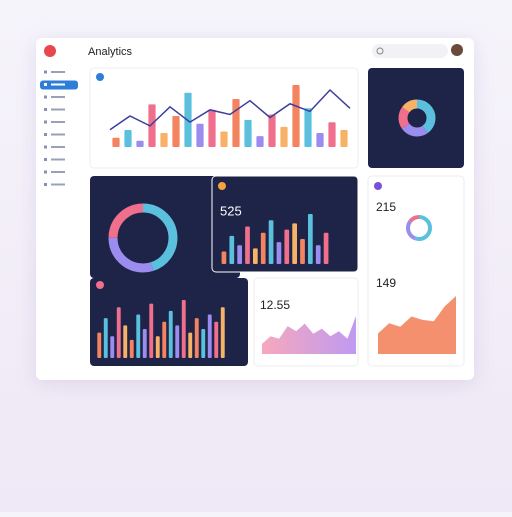 The height and width of the screenshot is (517, 512). Describe the element at coordinates (59, 128) in the screenshot. I see `sidebar` at that location.